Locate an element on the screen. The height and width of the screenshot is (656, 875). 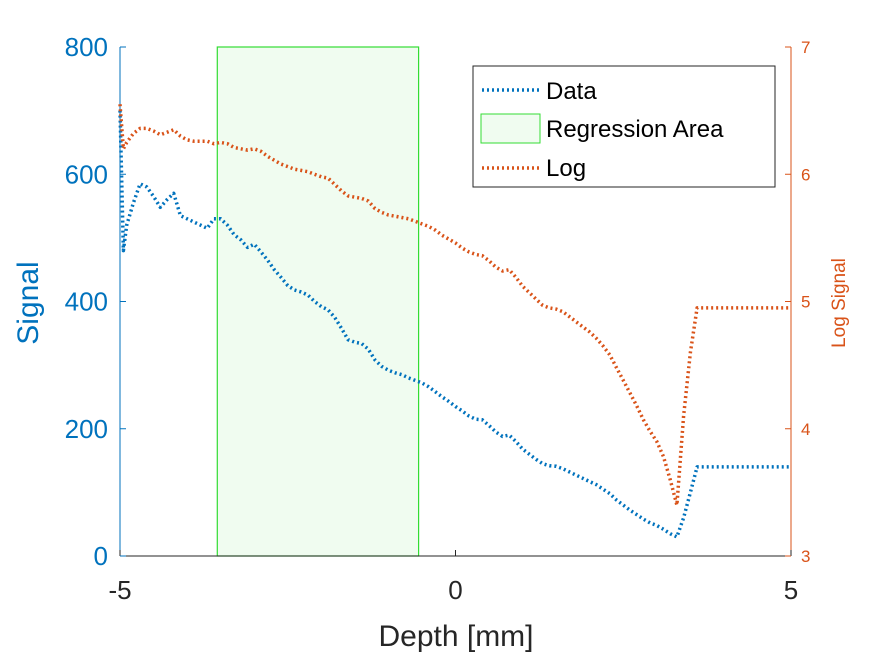
y-tick-label-right: 7 is located at coordinates (805, 47).